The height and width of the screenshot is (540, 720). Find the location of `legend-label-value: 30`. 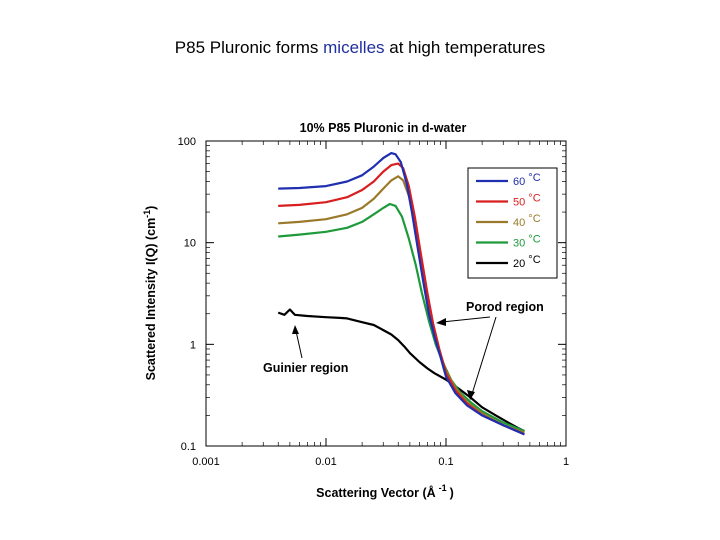

legend-label-value: 30 is located at coordinates (520, 244).